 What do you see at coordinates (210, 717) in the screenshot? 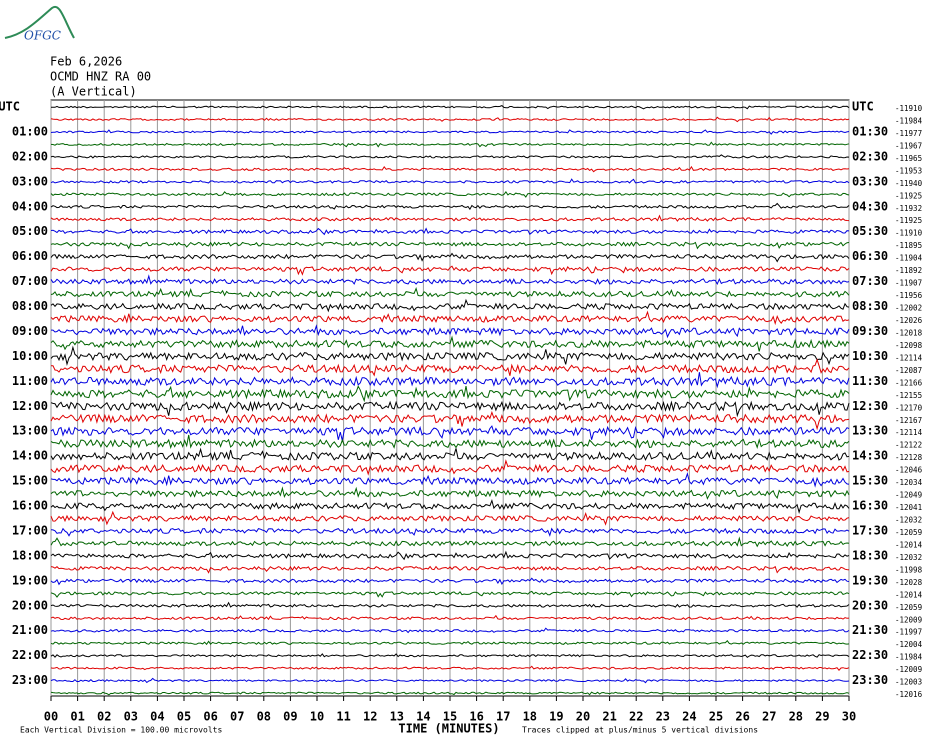
I see `x-tick-label: 06` at bounding box center [210, 717].